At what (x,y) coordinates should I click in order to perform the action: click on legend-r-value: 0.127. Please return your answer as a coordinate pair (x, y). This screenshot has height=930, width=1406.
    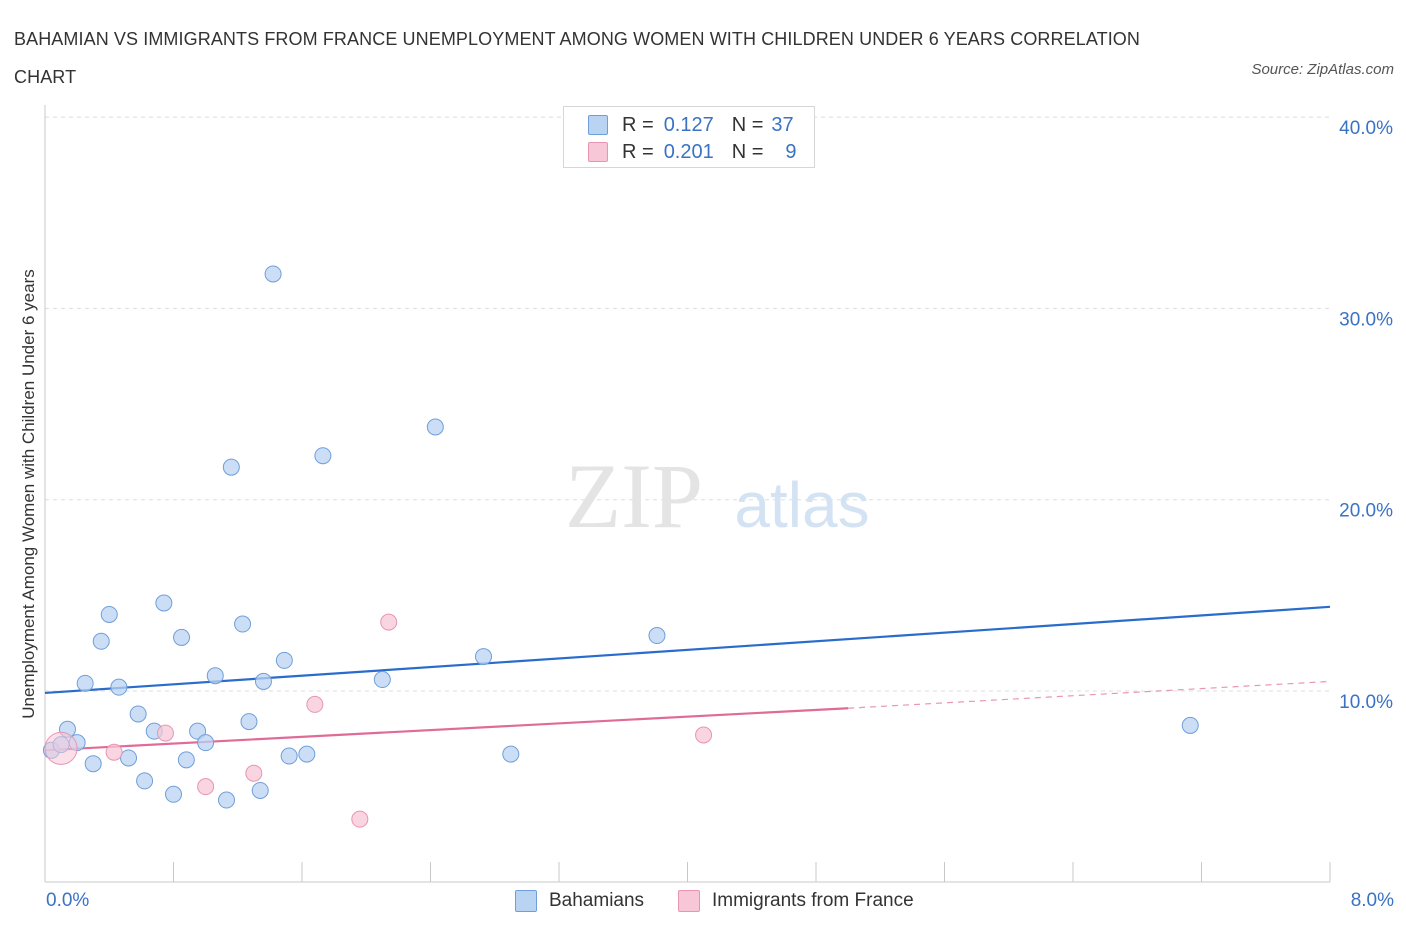
    Looking at the image, I should click on (688, 124).